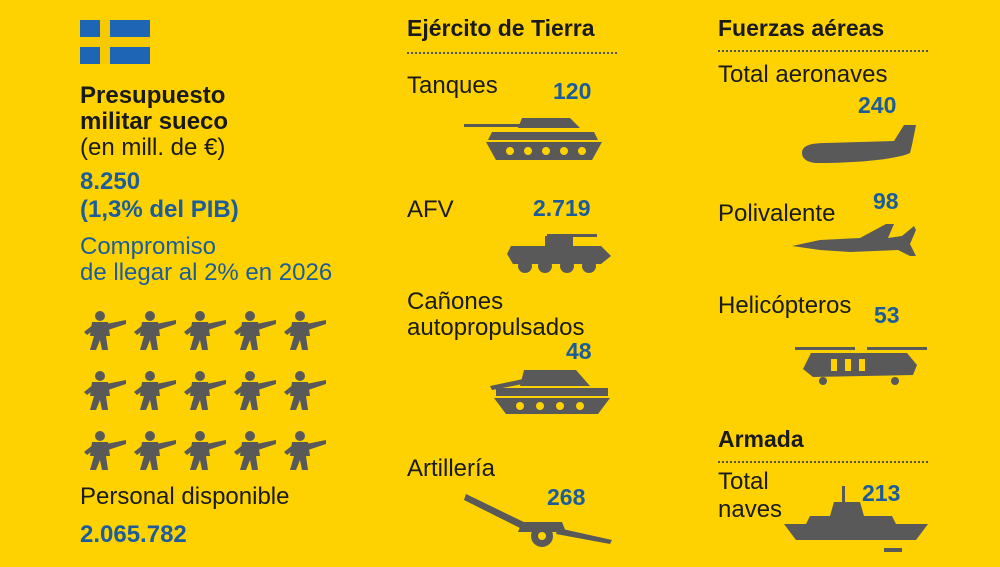 The width and height of the screenshot is (1000, 567). What do you see at coordinates (572, 91) in the screenshot?
I see `tanks-value: 120` at bounding box center [572, 91].